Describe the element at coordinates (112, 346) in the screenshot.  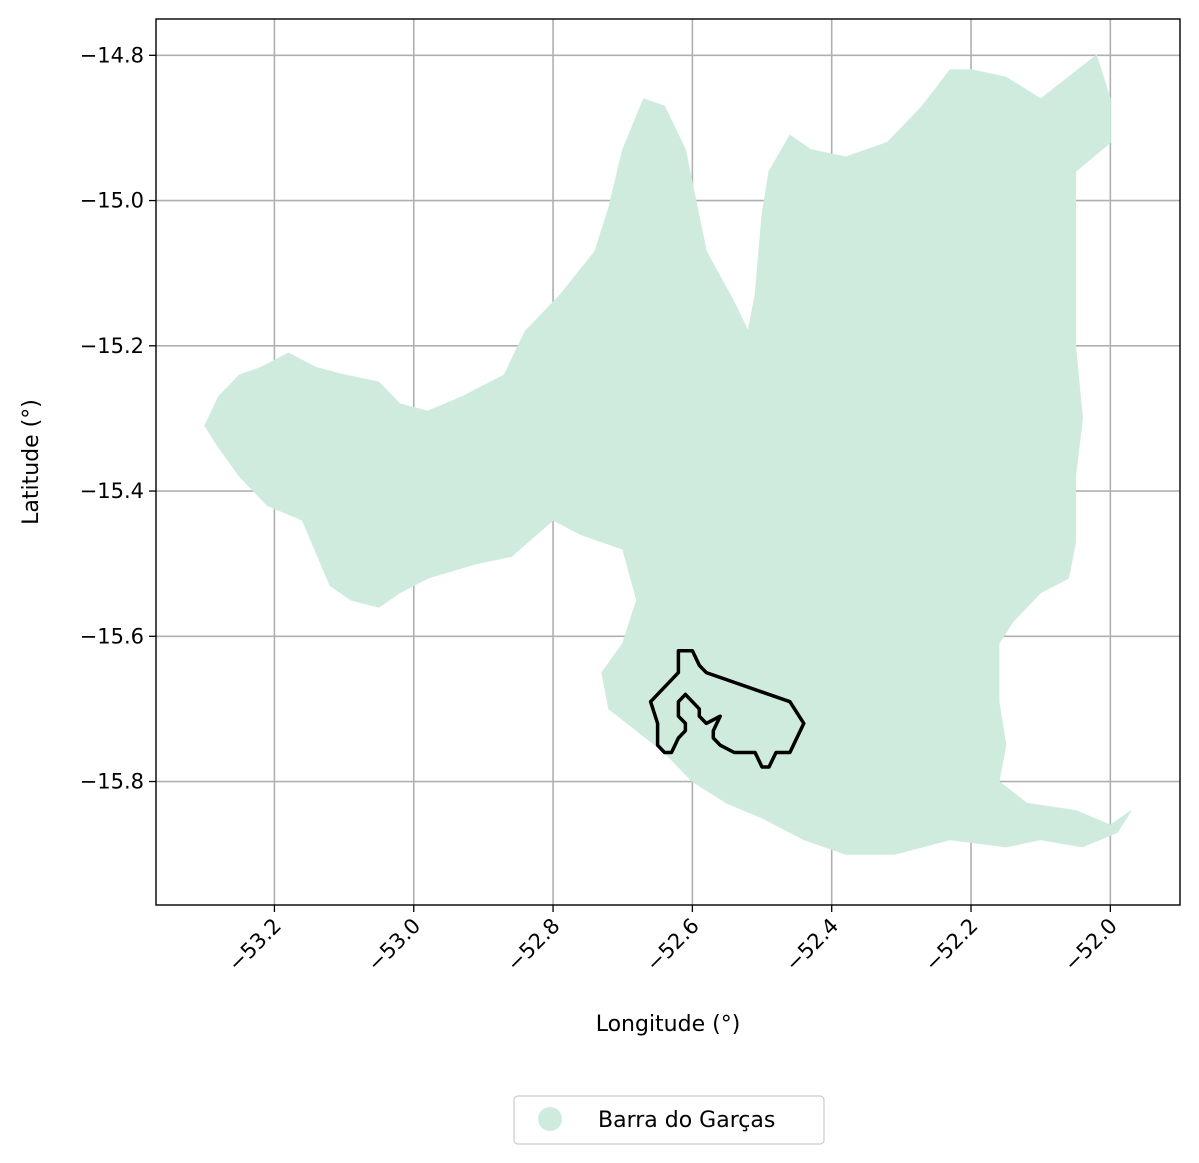
I see `y-tick-label: −15.2` at that location.